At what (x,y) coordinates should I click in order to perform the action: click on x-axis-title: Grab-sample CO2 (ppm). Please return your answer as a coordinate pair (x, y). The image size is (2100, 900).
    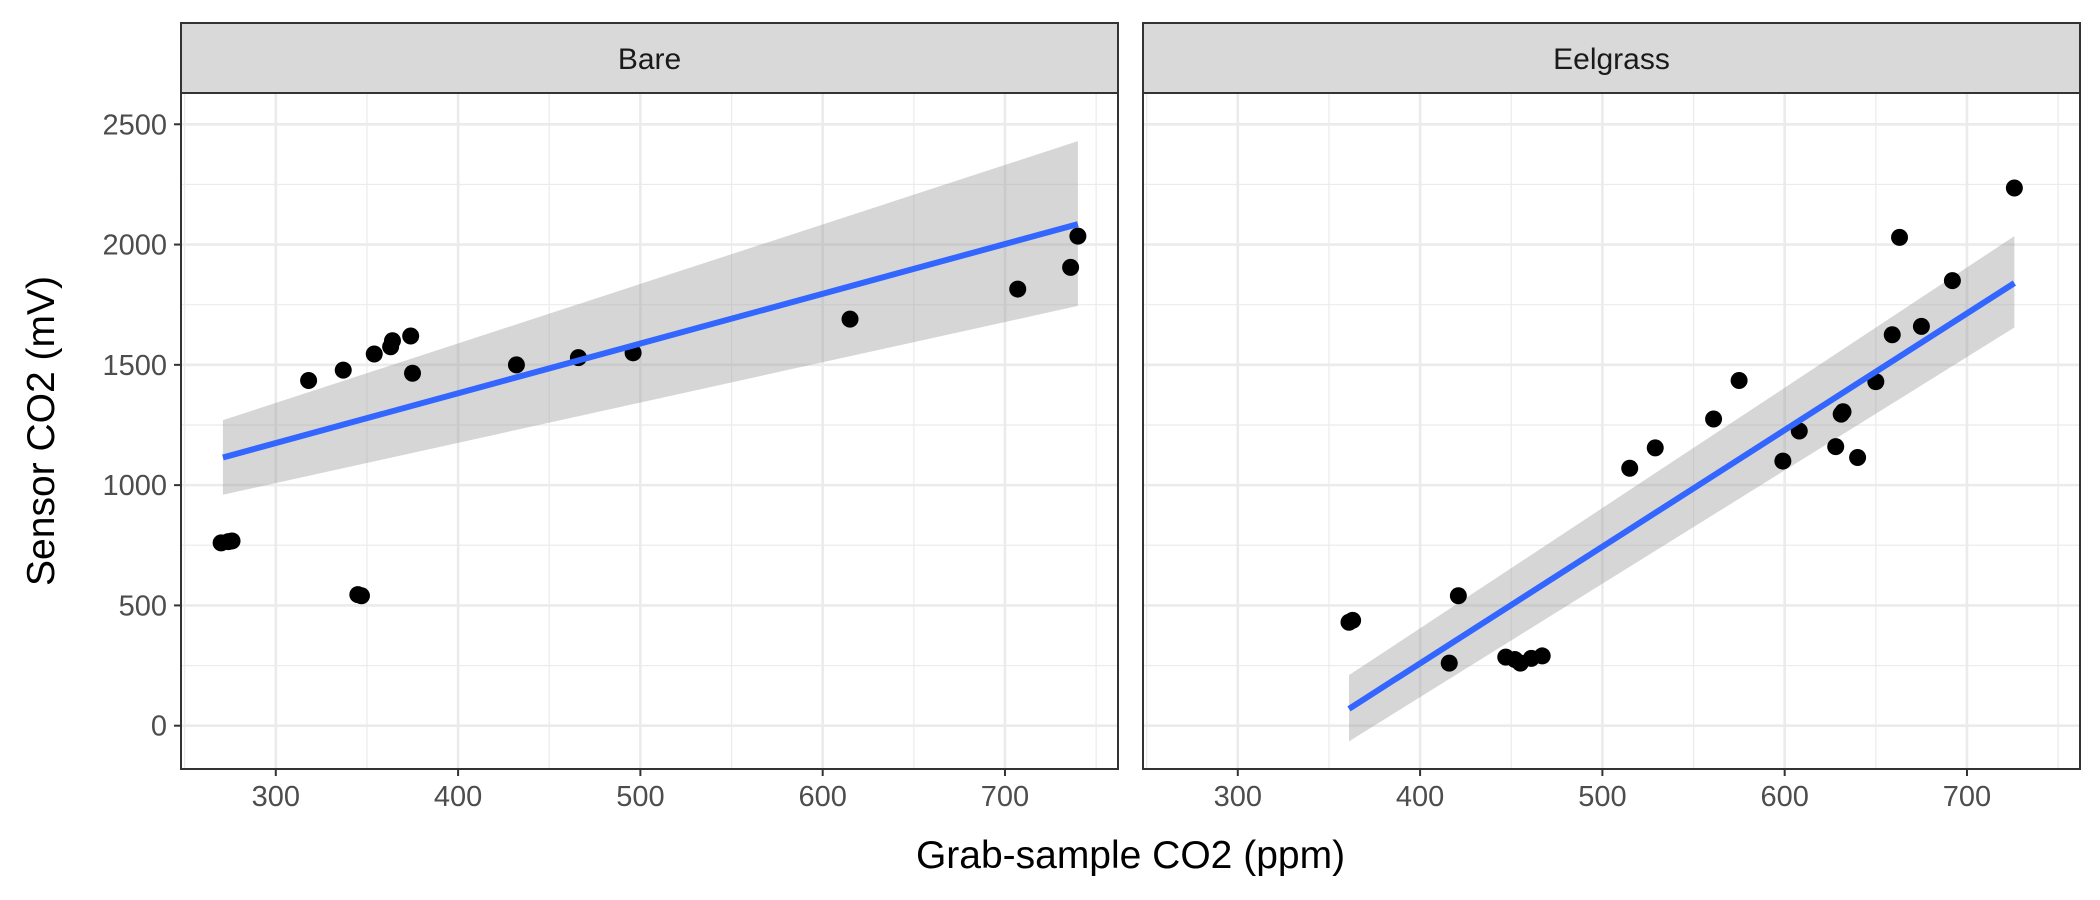
    Looking at the image, I should click on (1130, 855).